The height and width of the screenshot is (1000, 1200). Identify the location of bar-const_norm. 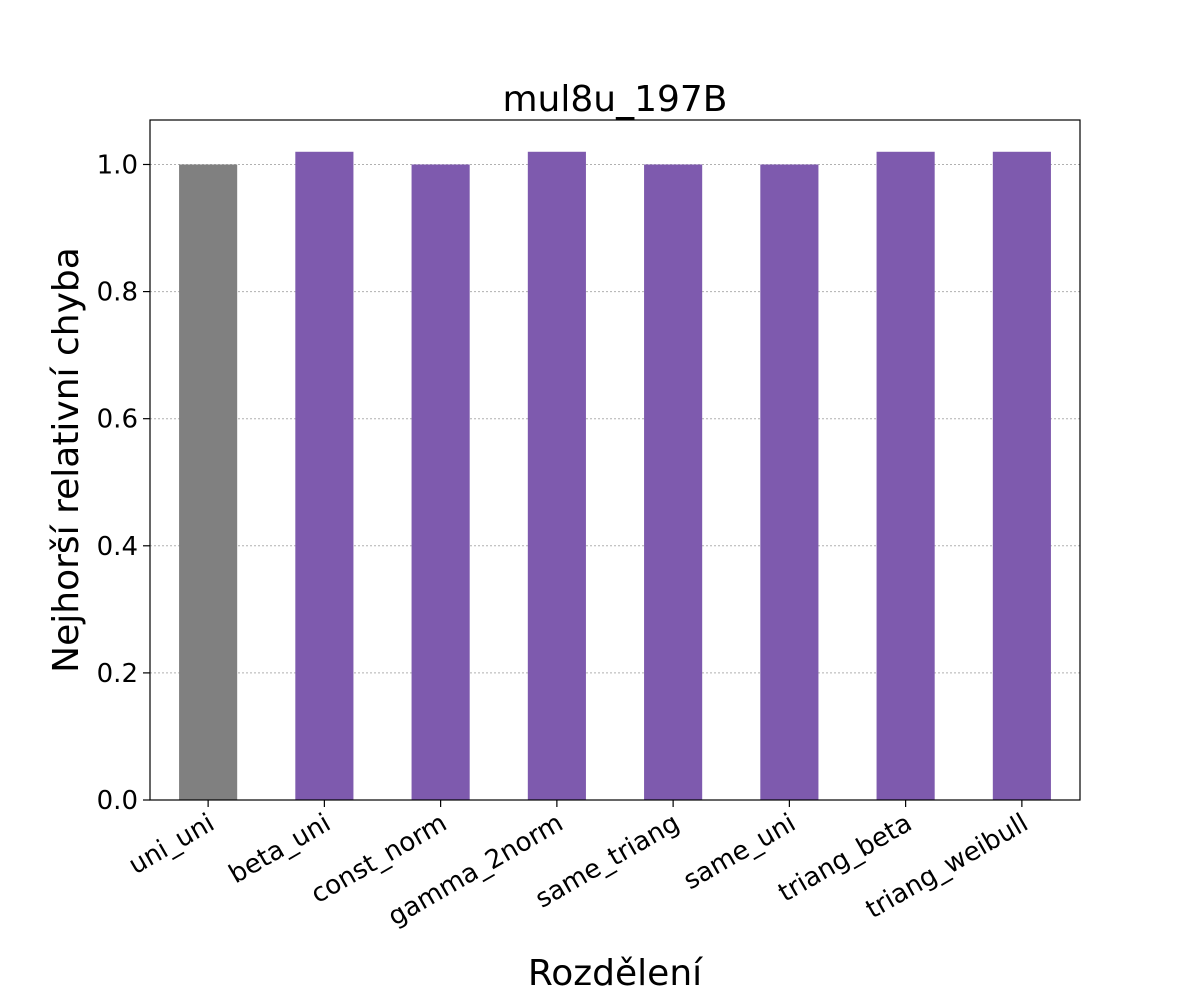
(440, 482).